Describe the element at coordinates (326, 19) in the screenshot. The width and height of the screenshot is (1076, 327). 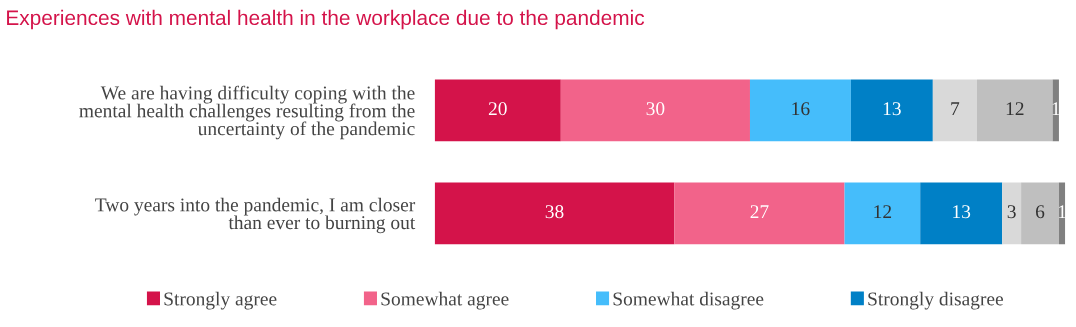
I see `chart-title: Experiences with mental health in the workplace due to the pandemic` at that location.